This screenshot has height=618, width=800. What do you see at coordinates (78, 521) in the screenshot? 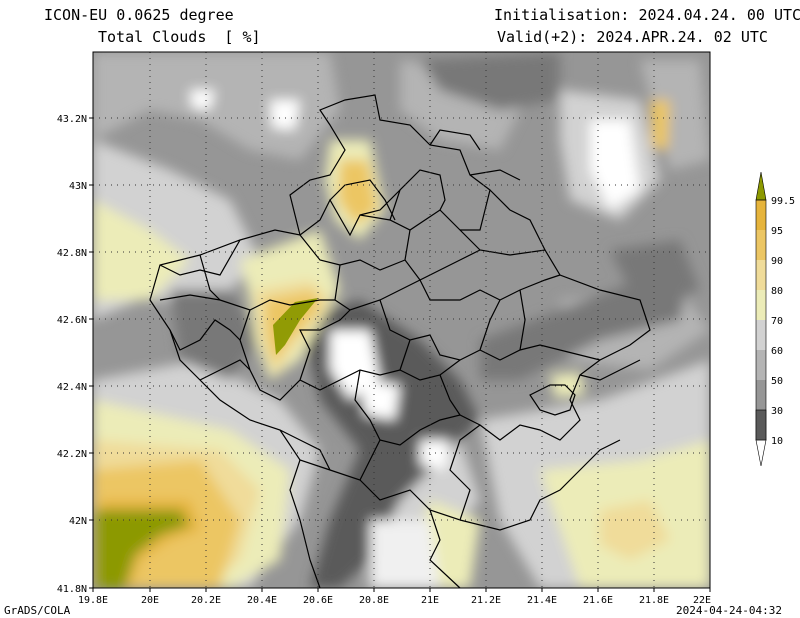
I see `lat-label: 42N` at bounding box center [78, 521].